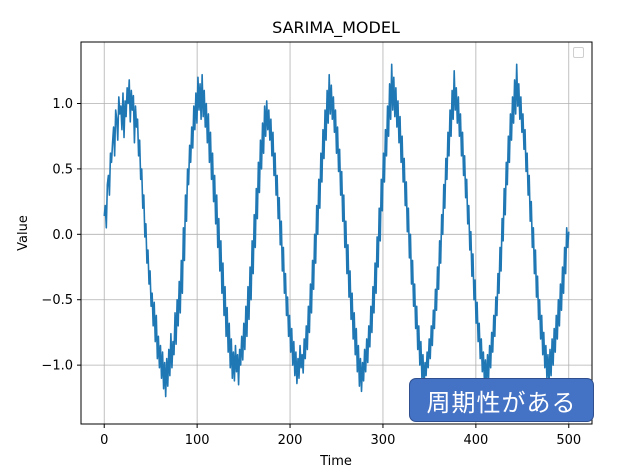 The width and height of the screenshot is (629, 475). What do you see at coordinates (197, 440) in the screenshot?
I see `x-tick-label: 100` at bounding box center [197, 440].